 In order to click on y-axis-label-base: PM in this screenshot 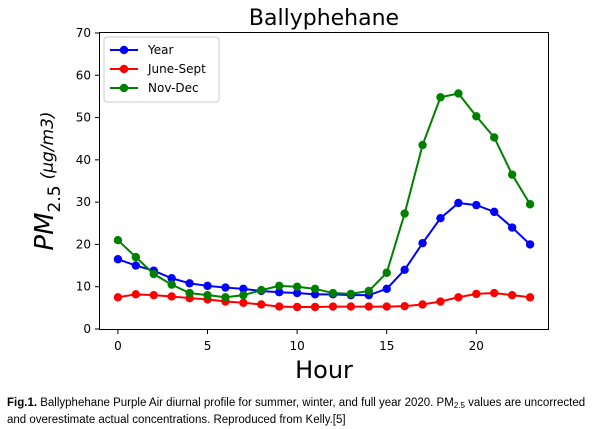, I will do `click(45, 231)`.